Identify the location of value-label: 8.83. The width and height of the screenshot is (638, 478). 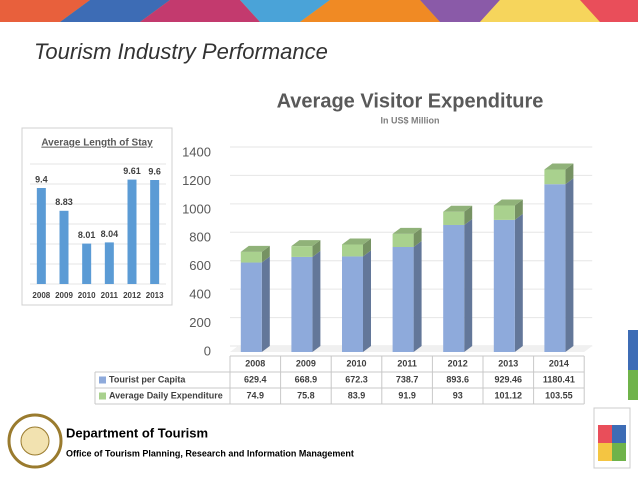
(64, 202).